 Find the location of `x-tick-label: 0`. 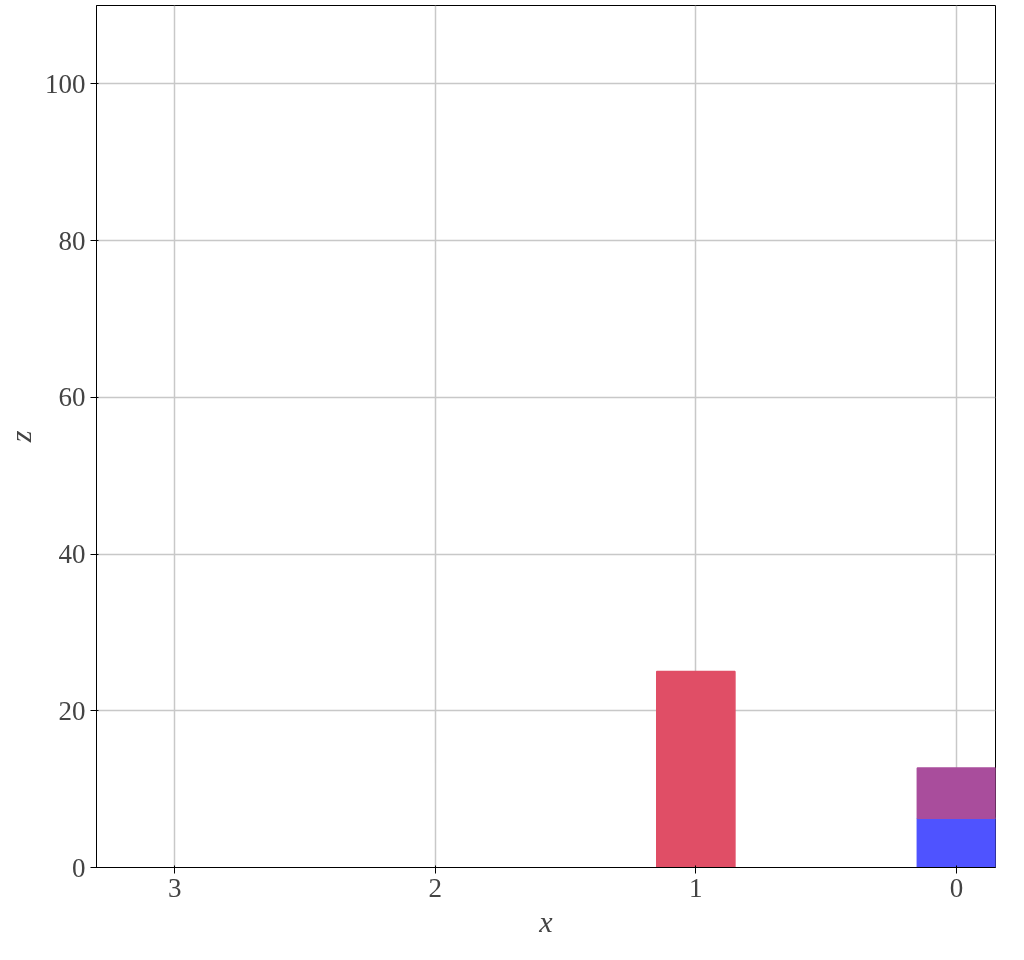

x-tick-label: 0 is located at coordinates (956, 887).